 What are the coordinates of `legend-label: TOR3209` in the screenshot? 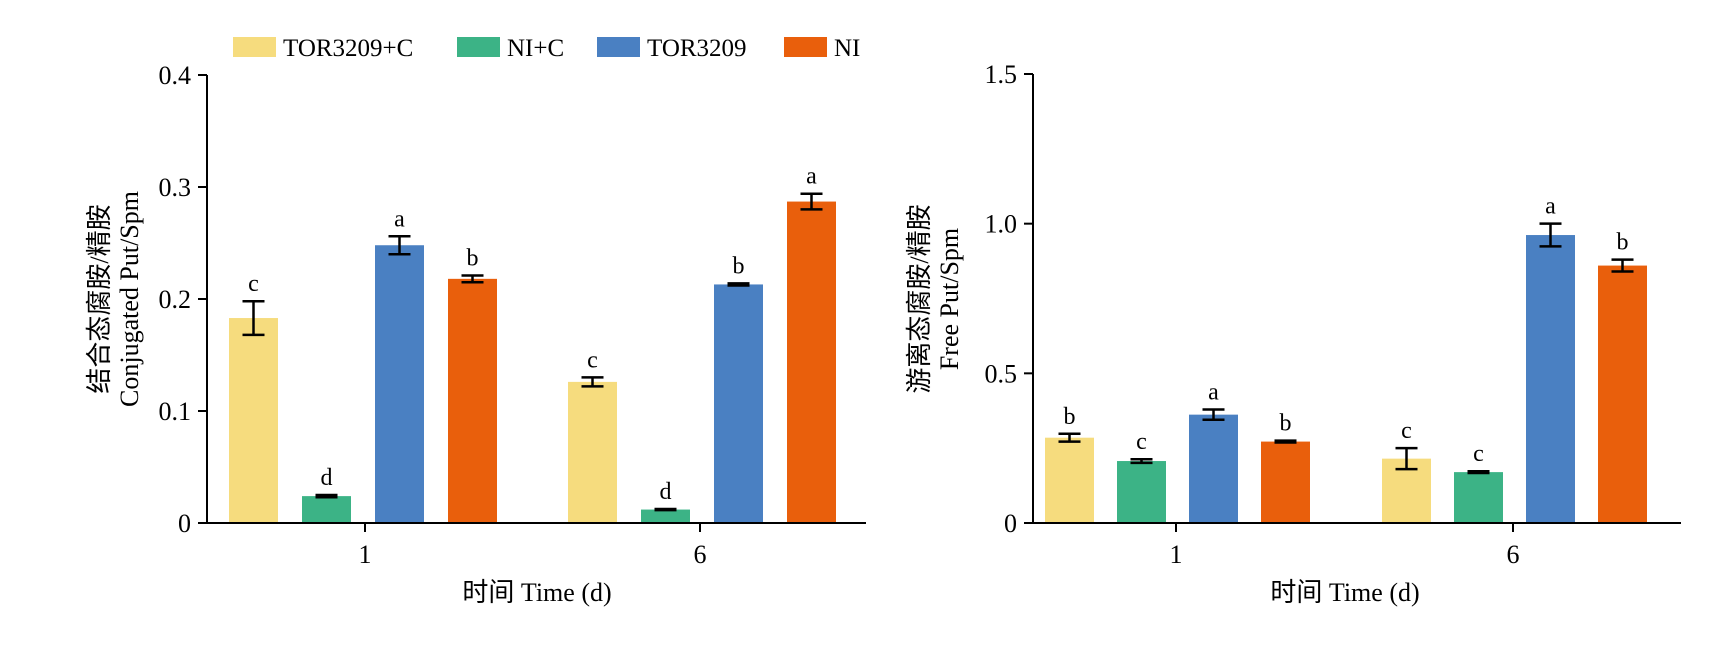 It's located at (697, 48).